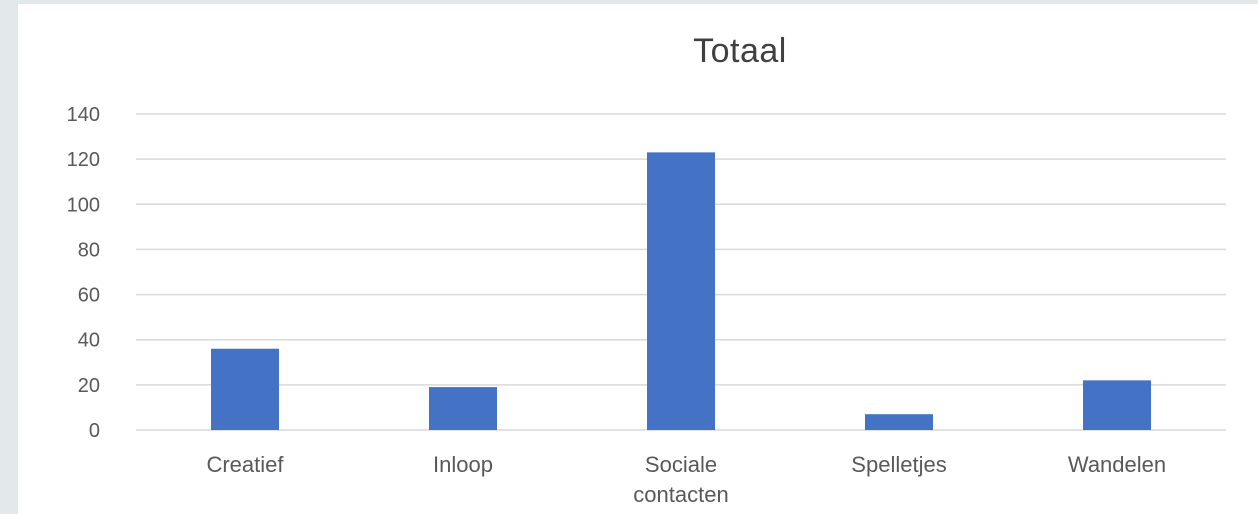 The image size is (1258, 514). I want to click on x-tick-label: Inloop, so click(463, 464).